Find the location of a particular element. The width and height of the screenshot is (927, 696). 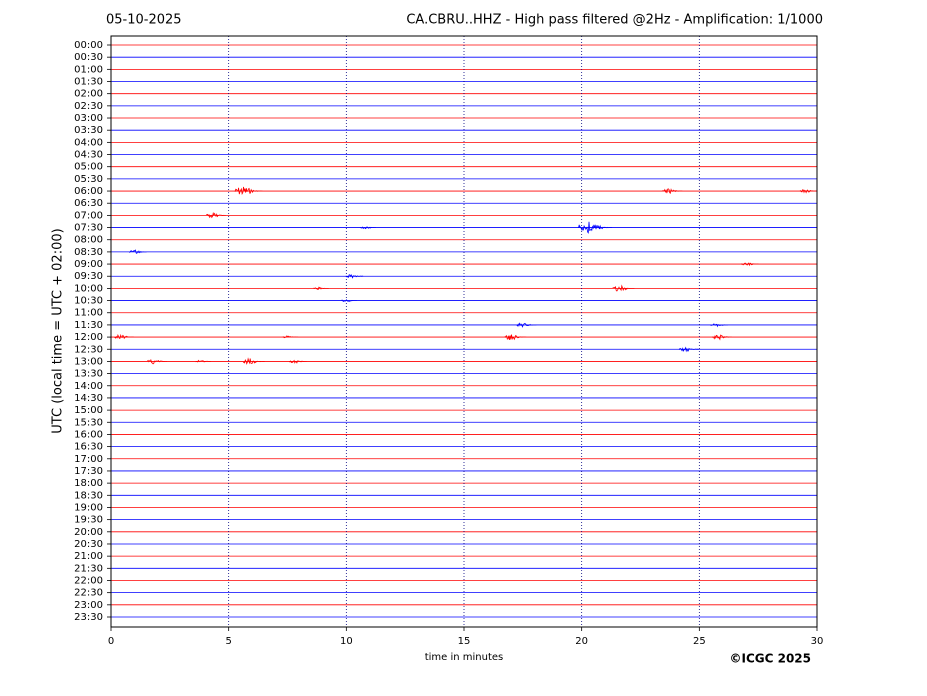

y-tick-label: 12:30 is located at coordinates (88, 349).